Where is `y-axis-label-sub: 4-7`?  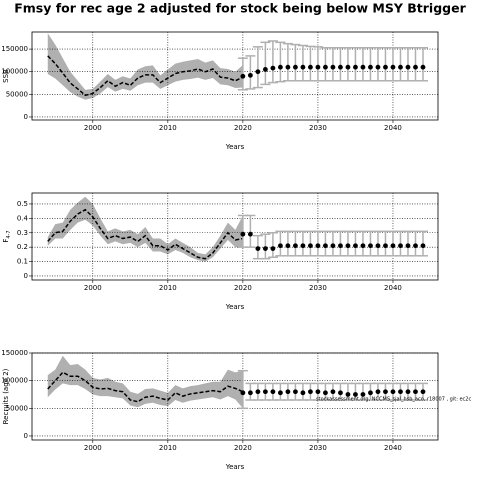
y-axis-label-sub: 4-7 is located at coordinates (9, 234).